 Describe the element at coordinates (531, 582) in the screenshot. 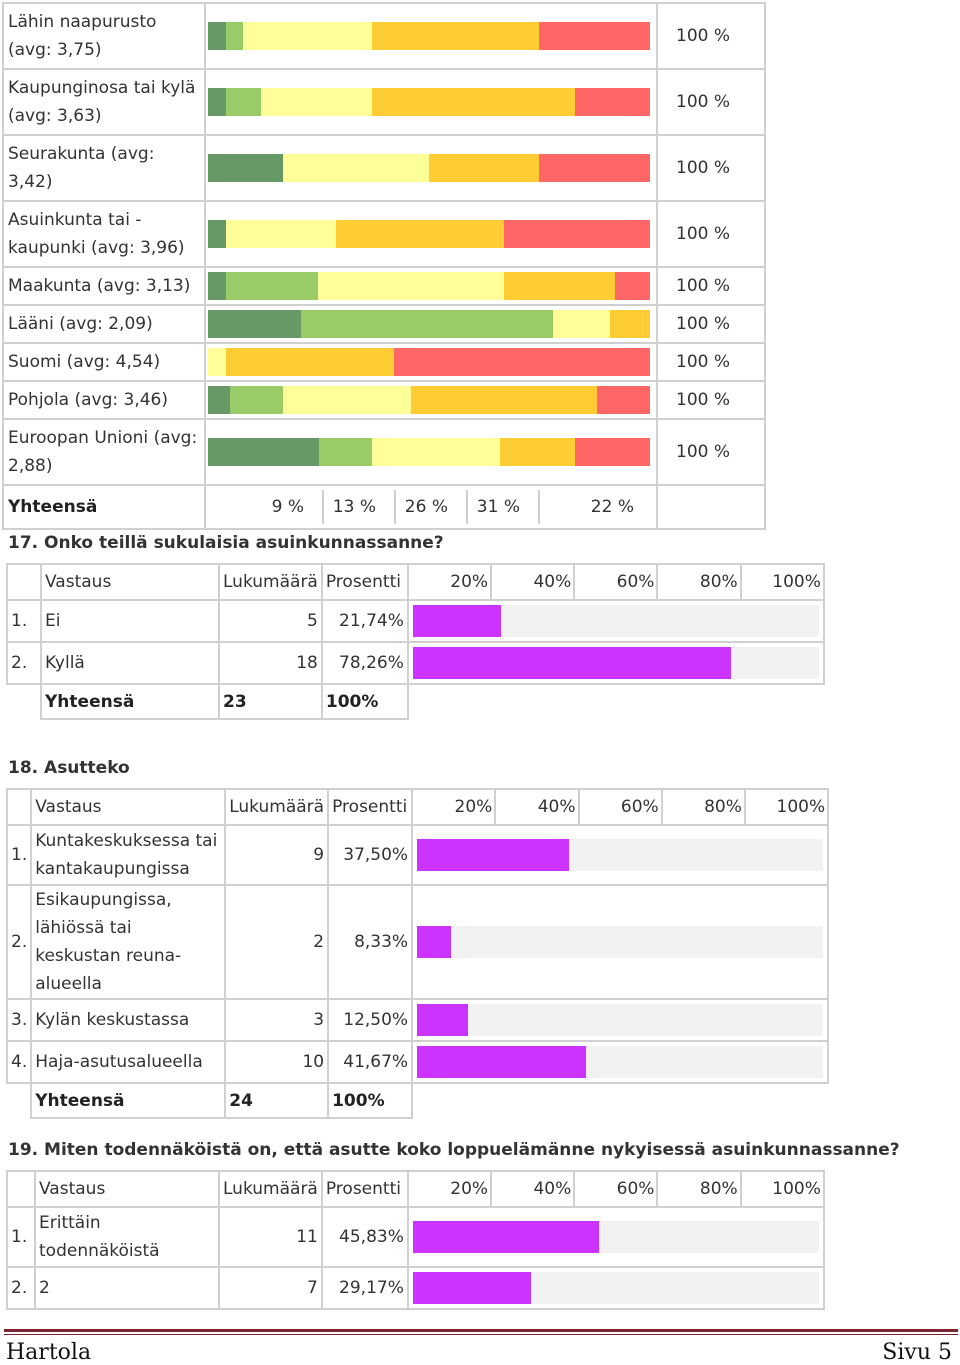

I see `scale-label: 40%` at that location.